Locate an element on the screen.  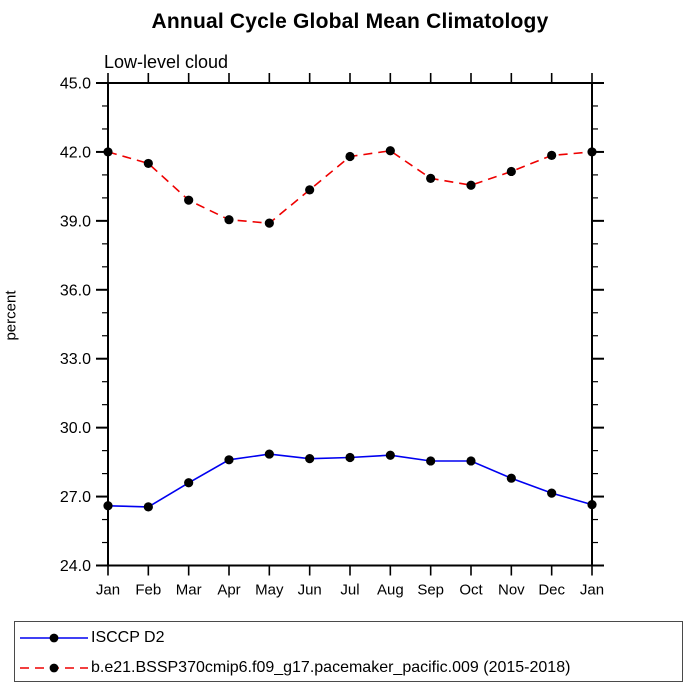
x-tick-label: Dec is located at coordinates (551, 590).